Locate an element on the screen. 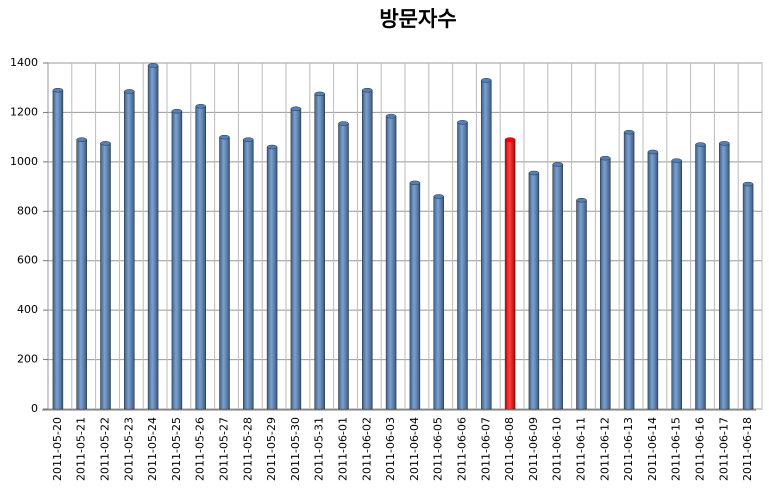  y-tick-label: 0 is located at coordinates (34, 408).